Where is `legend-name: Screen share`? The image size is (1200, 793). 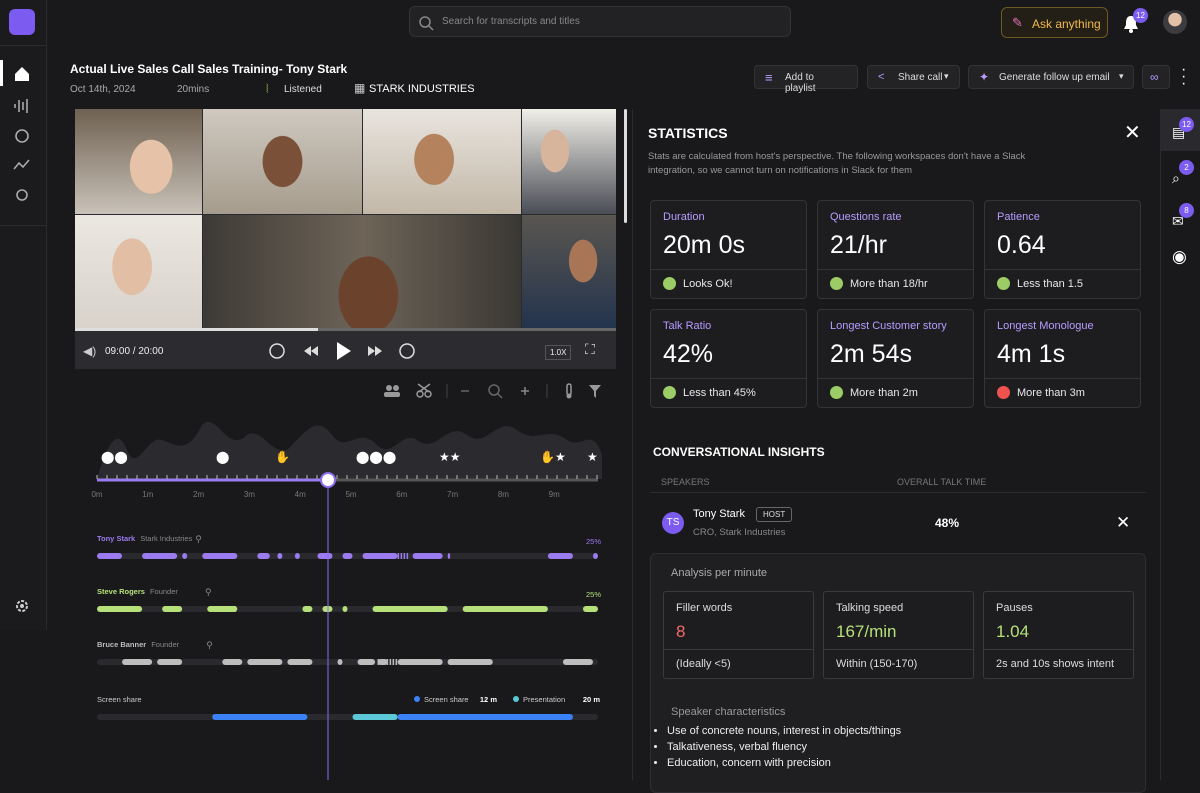 legend-name: Screen share is located at coordinates (446, 699).